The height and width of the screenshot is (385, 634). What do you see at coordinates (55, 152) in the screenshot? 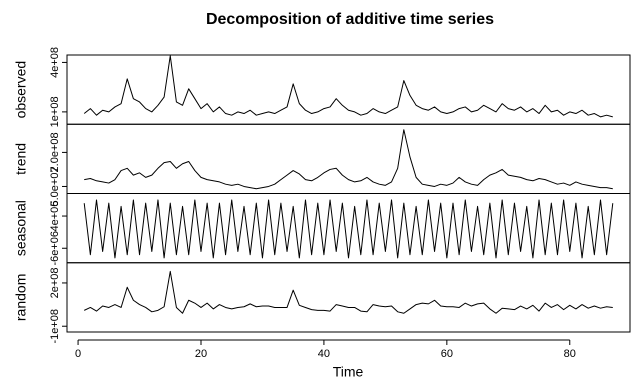
I see `y-tick-label: 2.0e+08` at bounding box center [55, 152].